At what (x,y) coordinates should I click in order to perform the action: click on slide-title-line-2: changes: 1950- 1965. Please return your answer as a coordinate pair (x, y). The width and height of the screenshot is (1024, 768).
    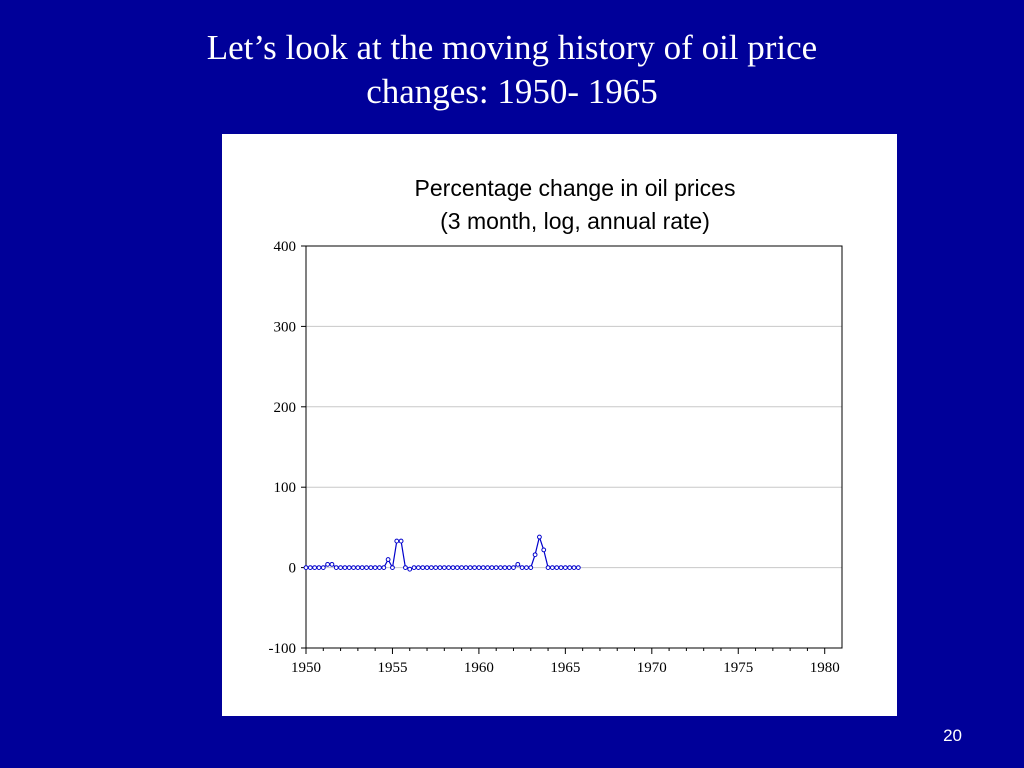
    Looking at the image, I should click on (512, 91).